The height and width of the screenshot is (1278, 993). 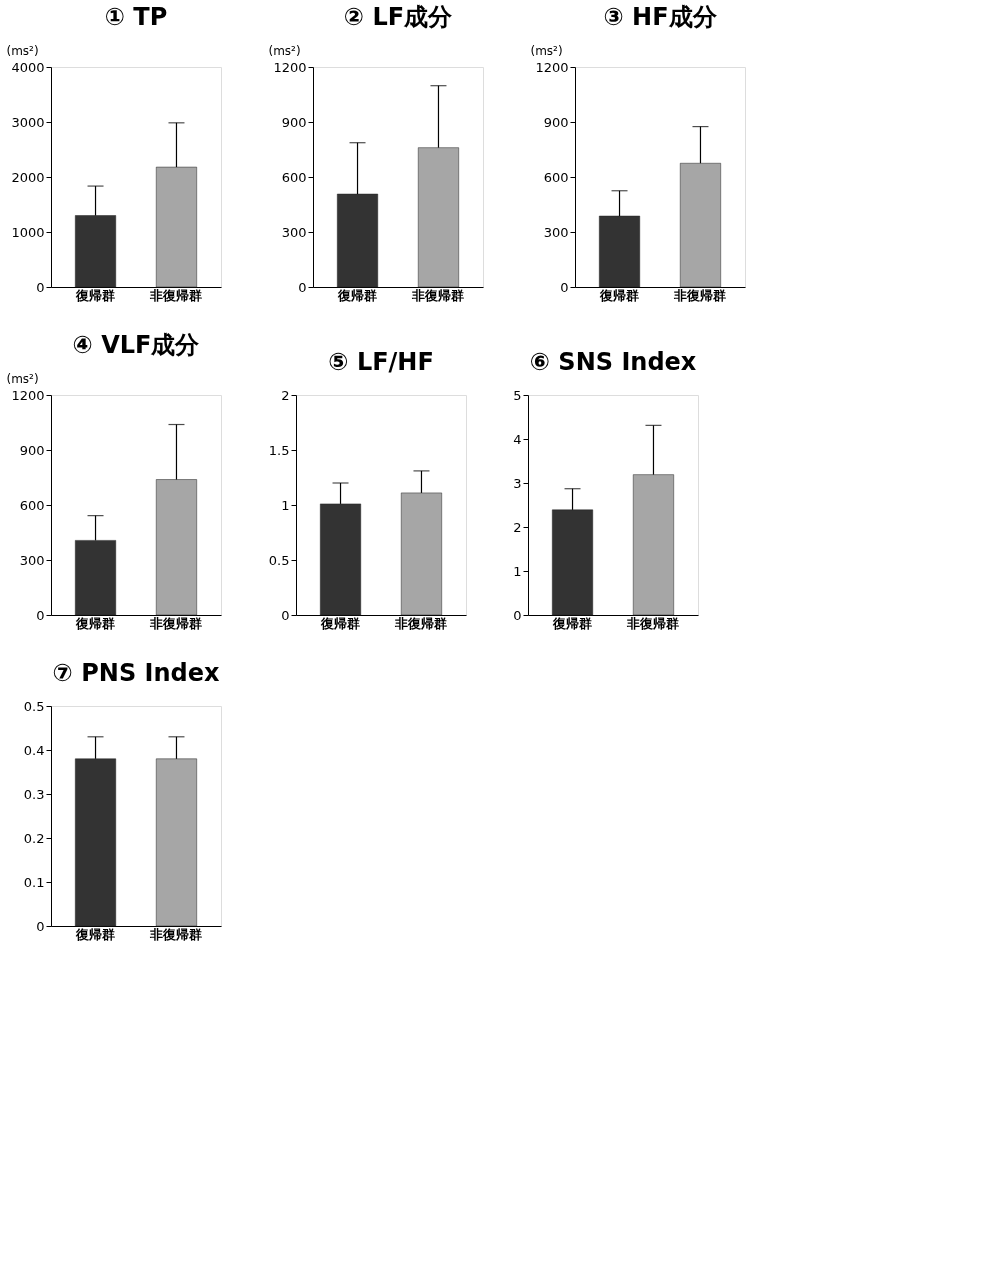 I want to click on y-tick-label: 4, so click(x=517, y=439).